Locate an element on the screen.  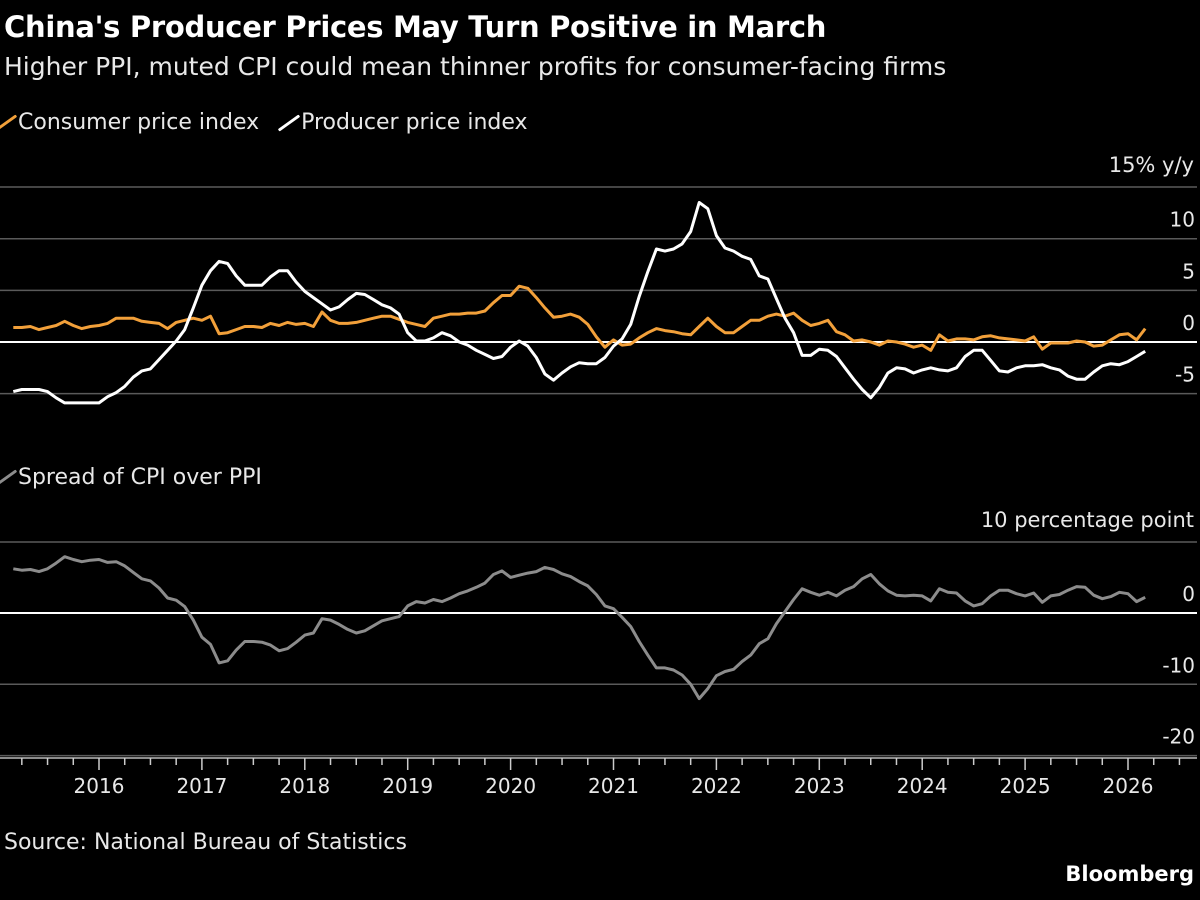
y-tick-label: -5 is located at coordinates (1185, 375).